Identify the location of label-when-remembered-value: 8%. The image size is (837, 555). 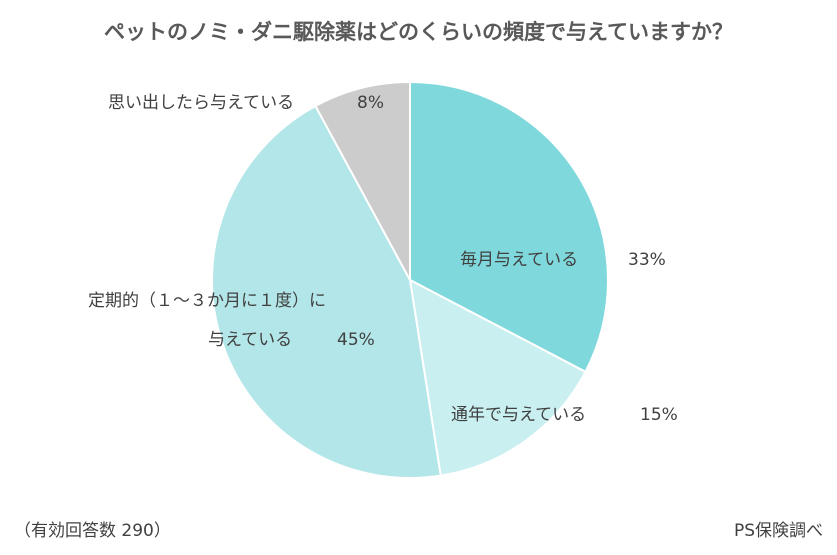
(370, 103).